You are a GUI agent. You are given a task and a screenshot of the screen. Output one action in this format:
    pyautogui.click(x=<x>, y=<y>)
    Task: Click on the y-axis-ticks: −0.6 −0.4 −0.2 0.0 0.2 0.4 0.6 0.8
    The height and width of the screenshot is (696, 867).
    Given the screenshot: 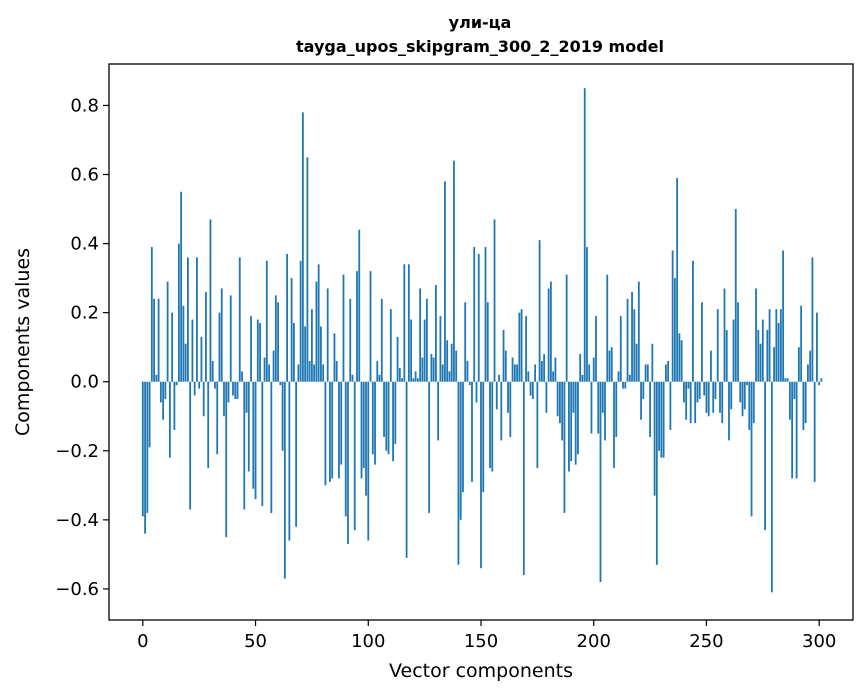 What is the action you would take?
    pyautogui.click(x=82, y=347)
    